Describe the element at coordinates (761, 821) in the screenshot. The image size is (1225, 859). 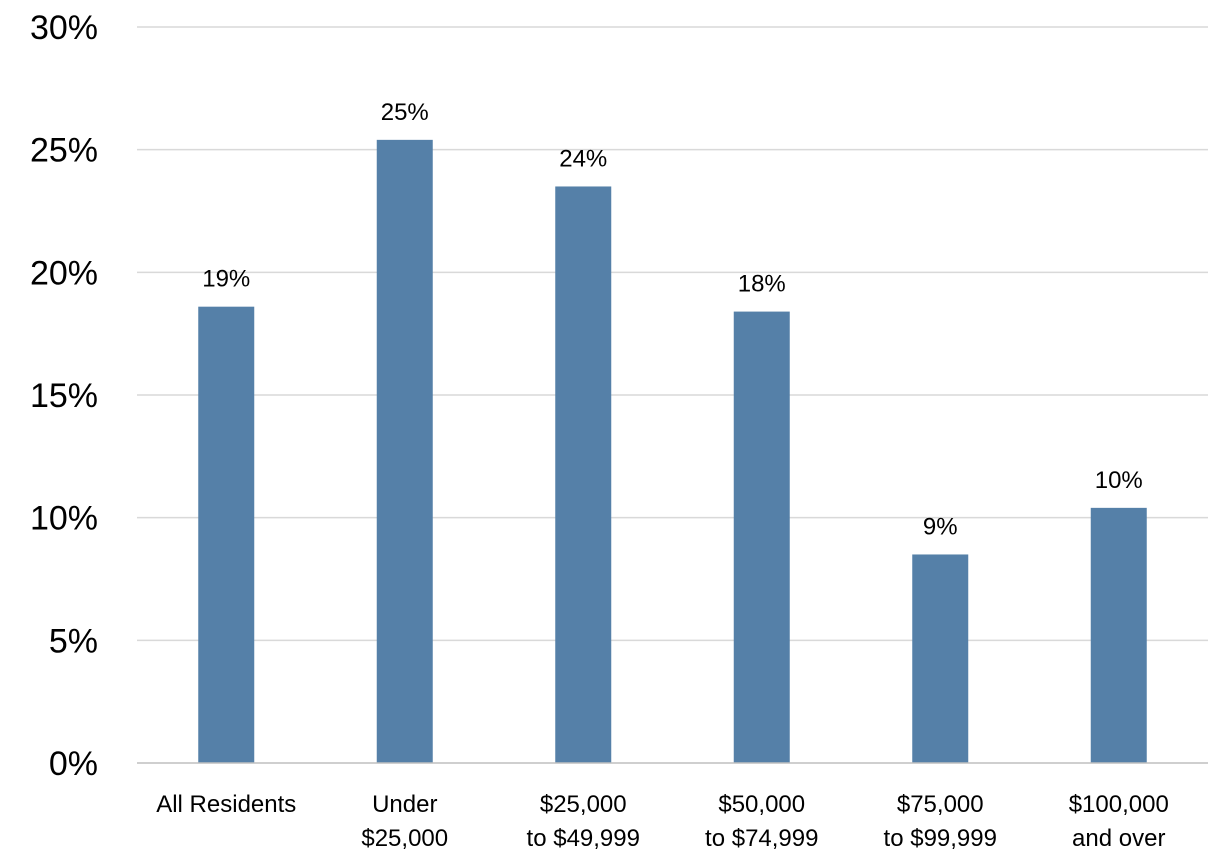
I see `x-tick-label: $50,000 to $74,999` at that location.